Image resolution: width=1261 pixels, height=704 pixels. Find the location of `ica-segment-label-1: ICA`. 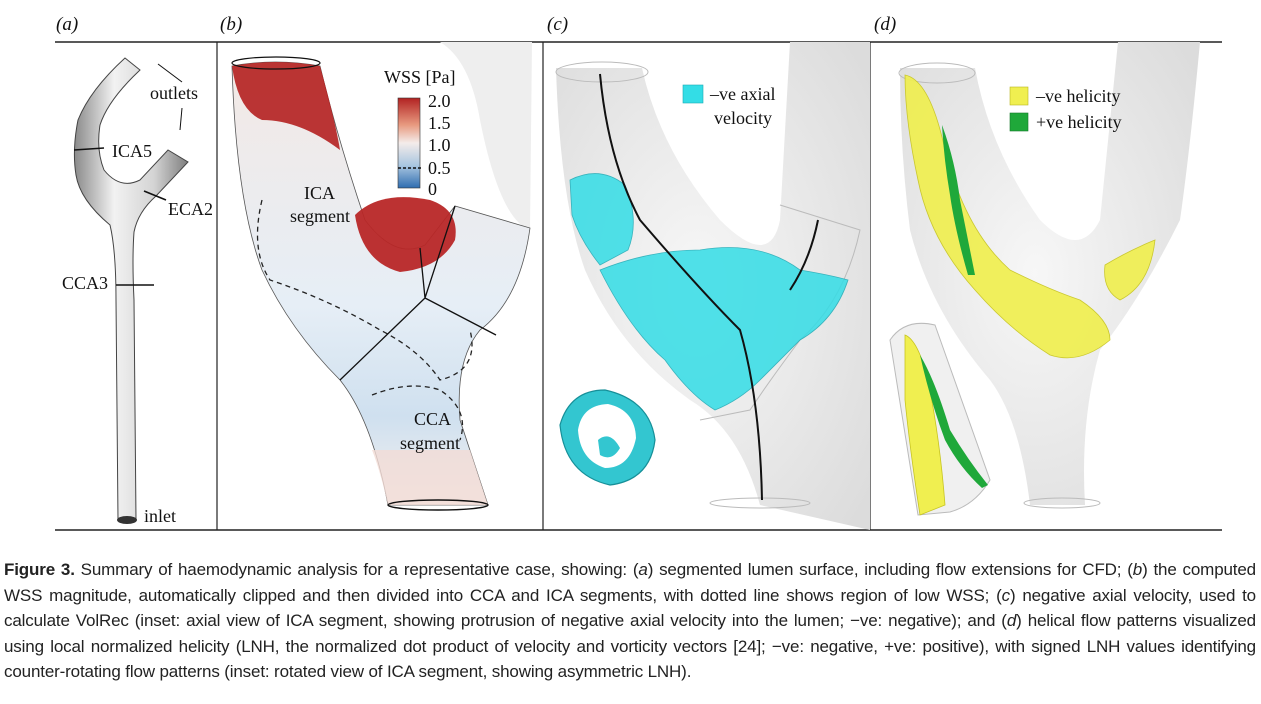

ica-segment-label-1: ICA is located at coordinates (319, 193).